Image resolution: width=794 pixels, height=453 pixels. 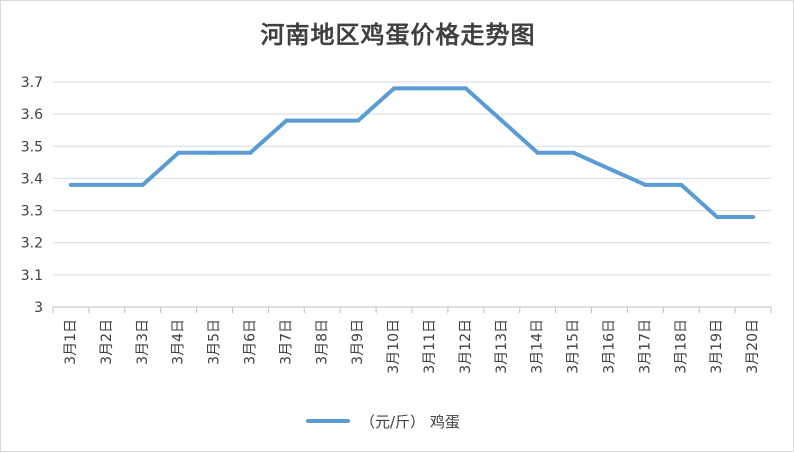 I want to click on y-tick-label: 3.5, so click(x=32, y=147).